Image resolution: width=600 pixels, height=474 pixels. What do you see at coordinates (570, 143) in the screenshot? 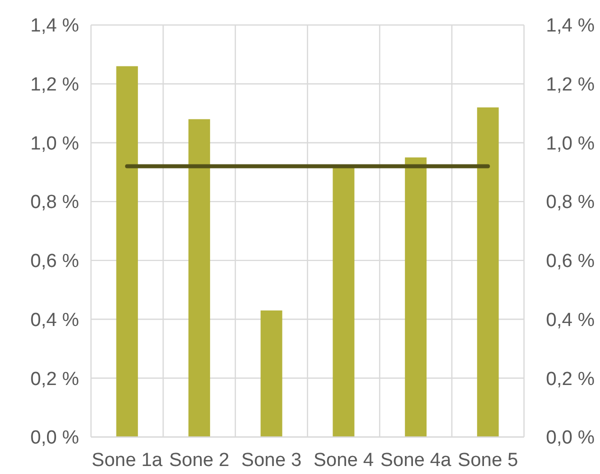
I see `y2-tick-label: 1,0 %` at bounding box center [570, 143].